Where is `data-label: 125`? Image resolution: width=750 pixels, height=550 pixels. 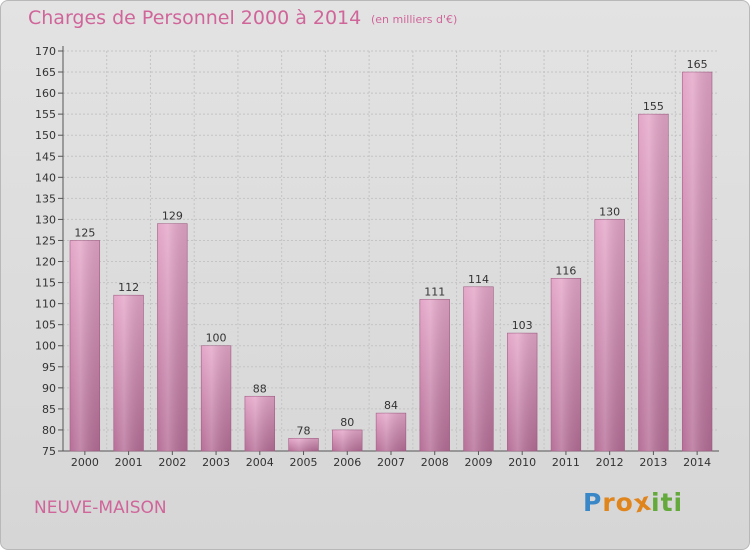 data-label: 125 is located at coordinates (84, 232).